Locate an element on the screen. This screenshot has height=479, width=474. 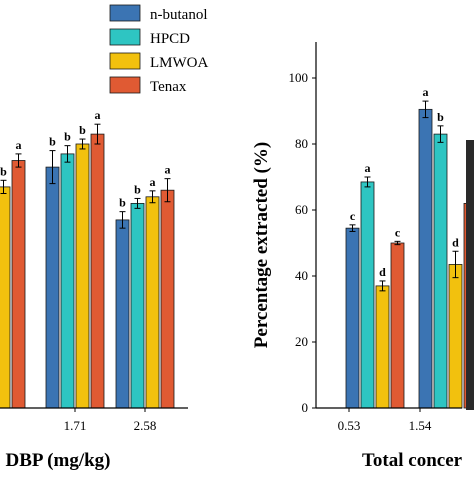
y-axis-title: Percentage extracted (%) is located at coordinates (261, 245).